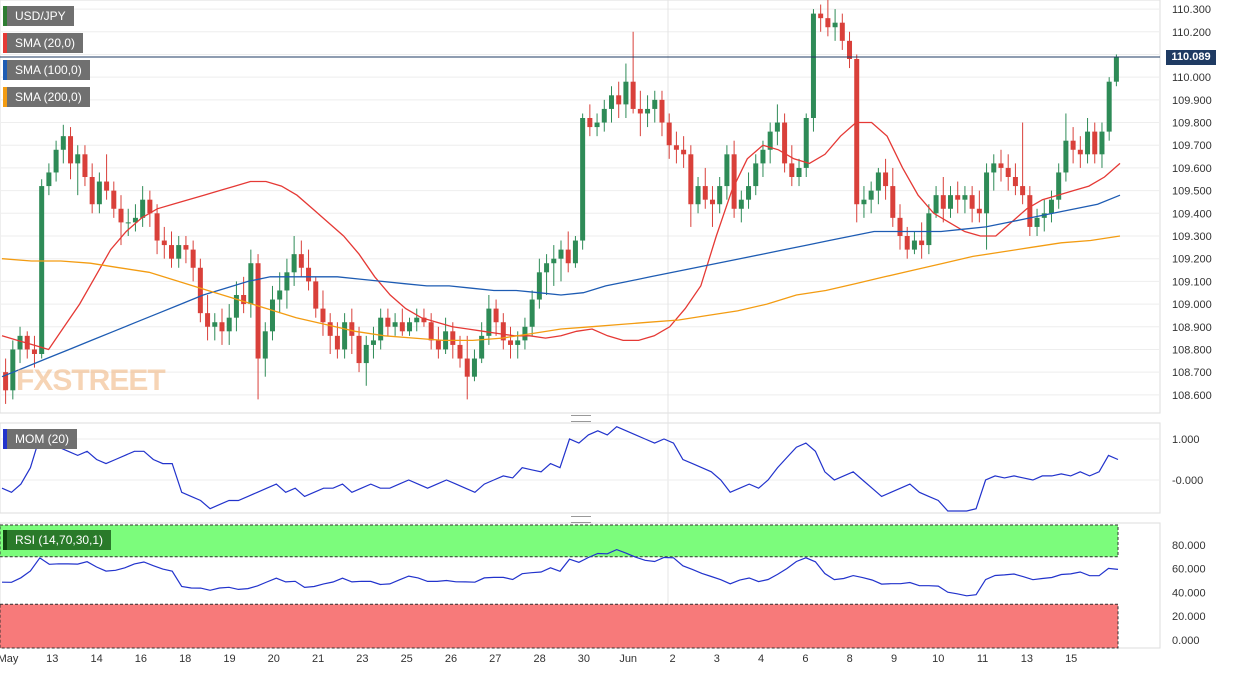 This screenshot has height=676, width=1234. Describe the element at coordinates (274, 659) in the screenshot. I see `x-tick-label: 20` at that location.